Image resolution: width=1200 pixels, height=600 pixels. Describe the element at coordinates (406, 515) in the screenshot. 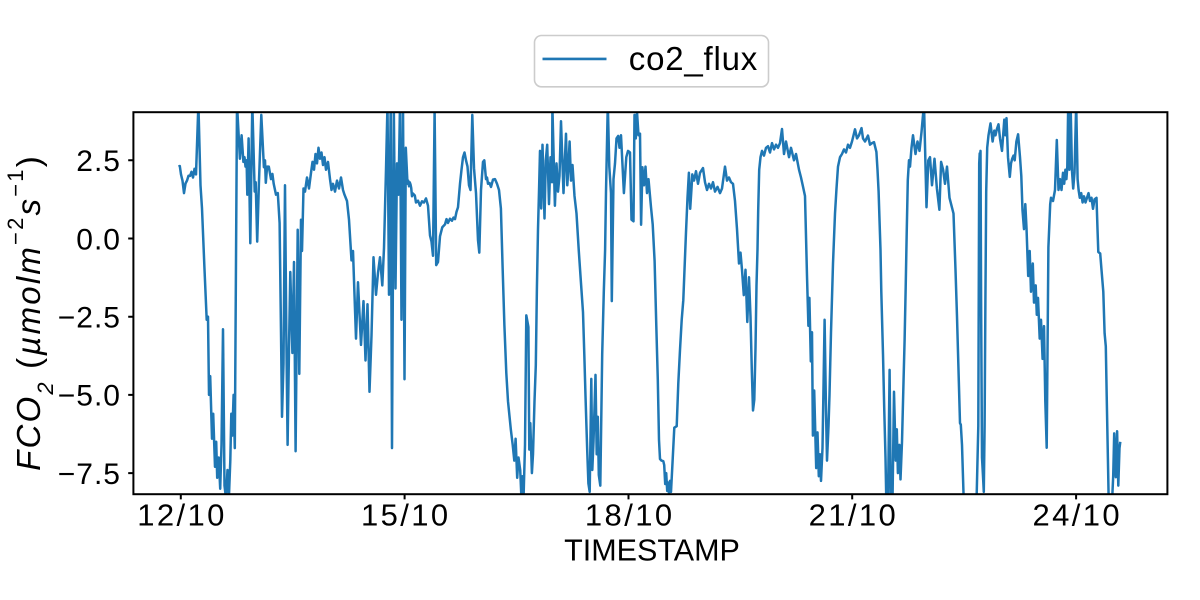

I see `svg-text: 15/10` at that location.